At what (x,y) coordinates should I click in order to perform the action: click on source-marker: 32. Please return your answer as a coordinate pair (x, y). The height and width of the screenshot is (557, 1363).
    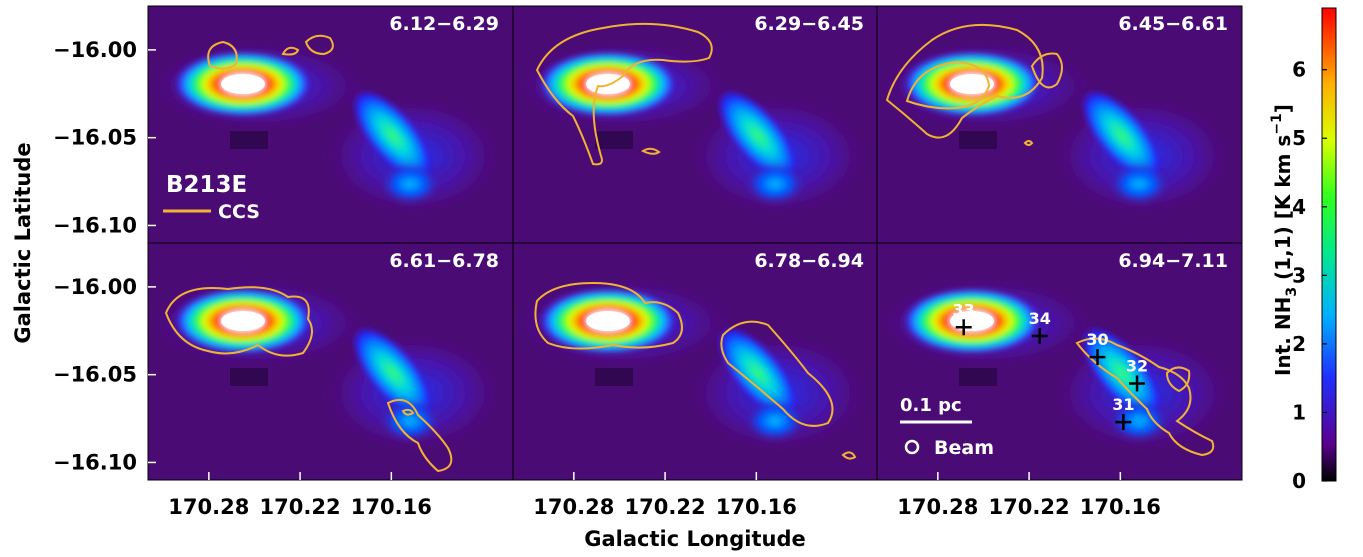
    Looking at the image, I should click on (1137, 374).